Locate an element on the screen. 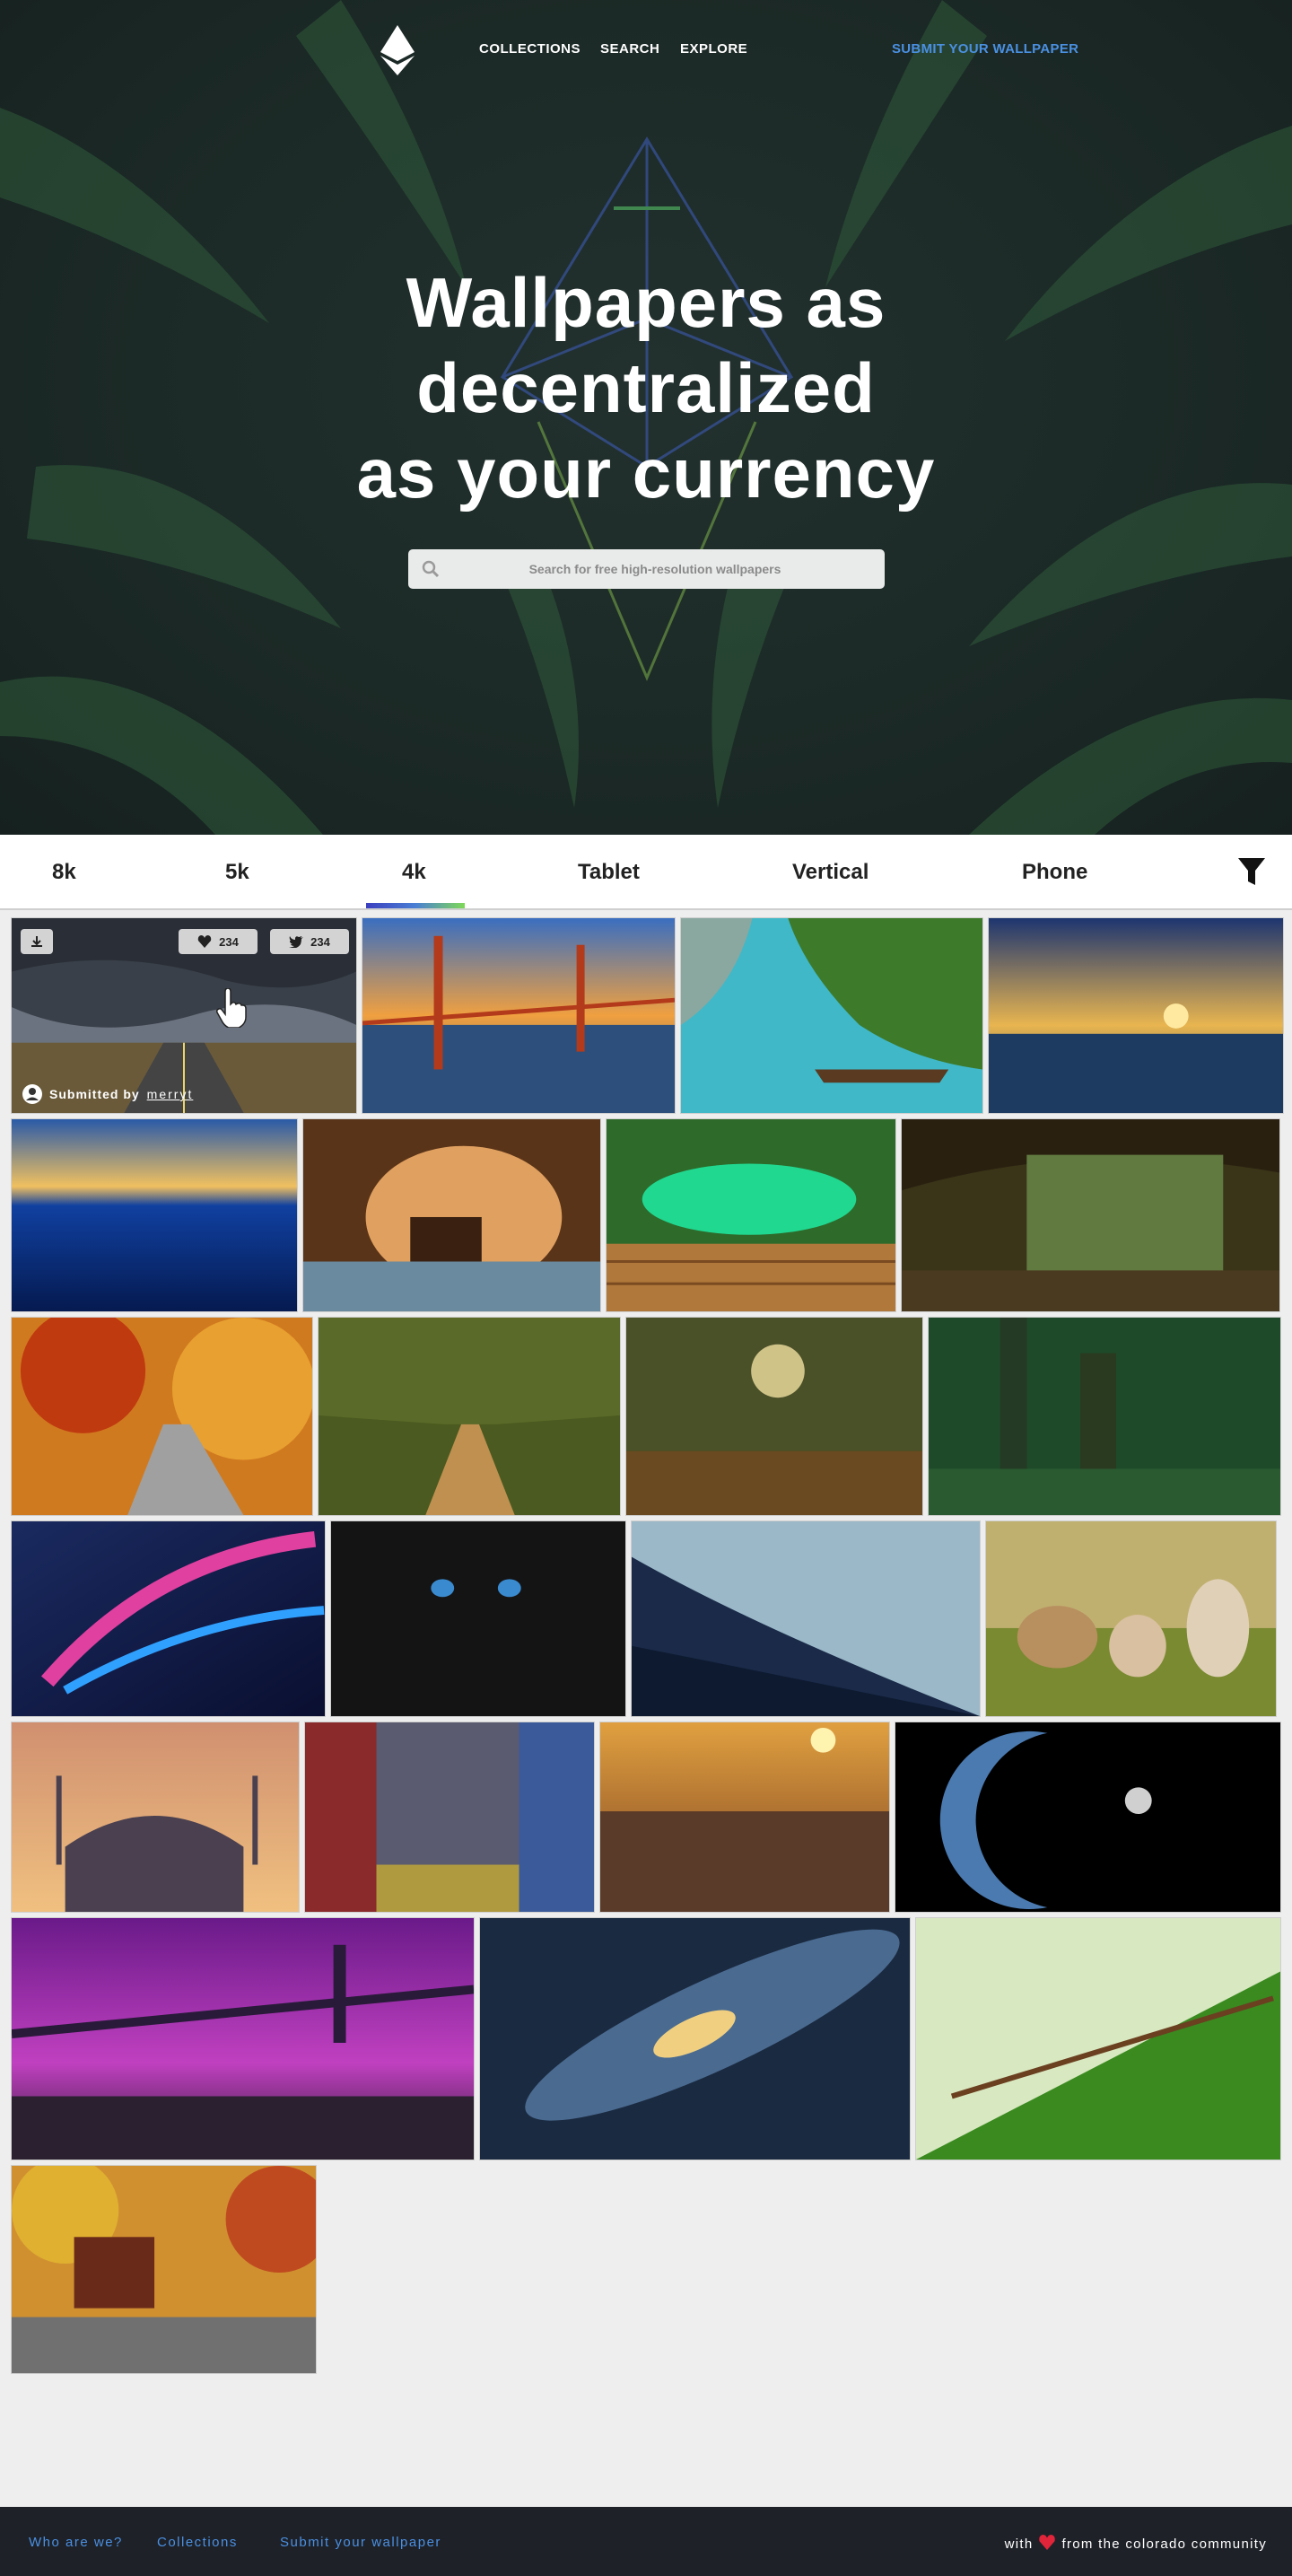  search-input is located at coordinates (655, 569).